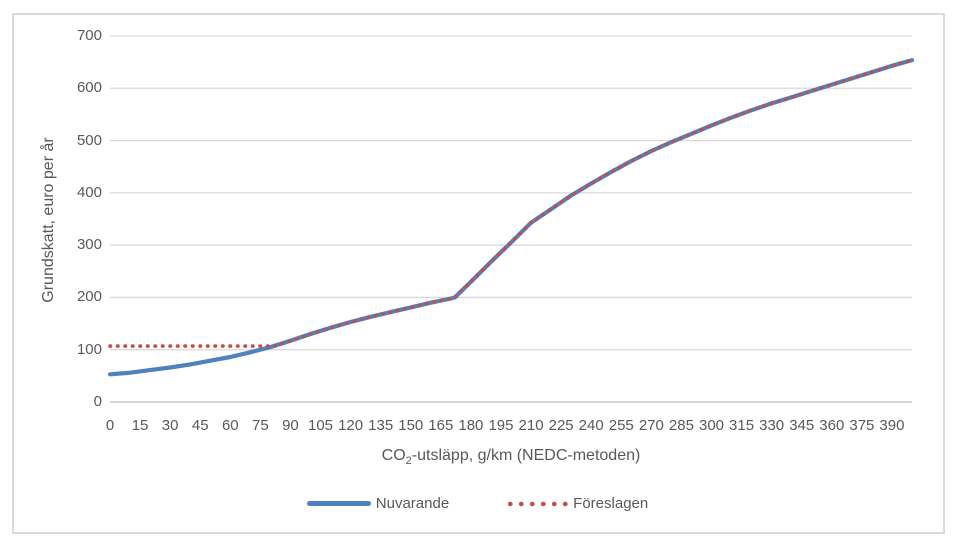  I want to click on x-tick-label-165: 165, so click(441, 425).